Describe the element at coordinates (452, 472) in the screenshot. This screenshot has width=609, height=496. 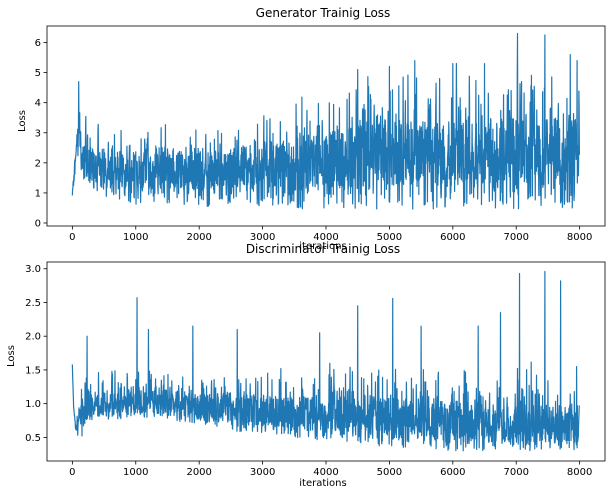
I see `discriminator-loss-xtick-label: 6000` at that location.